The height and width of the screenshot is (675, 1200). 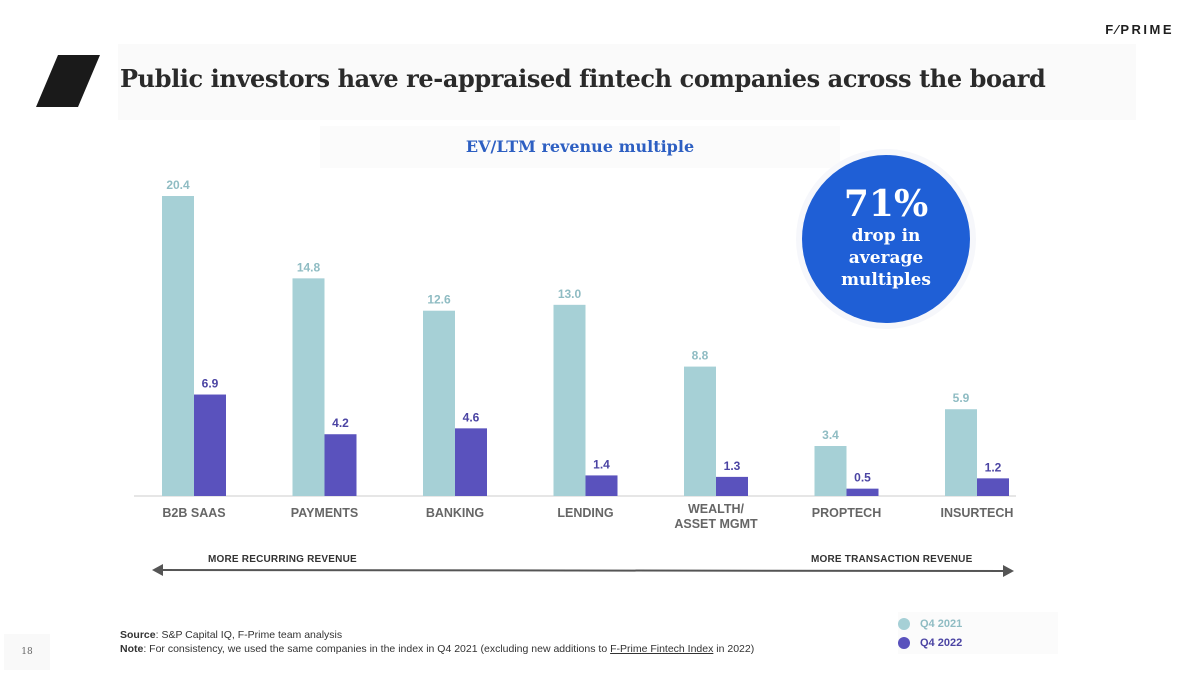 What do you see at coordinates (904, 623) in the screenshot?
I see `legend-dot-q4-2021` at bounding box center [904, 623].